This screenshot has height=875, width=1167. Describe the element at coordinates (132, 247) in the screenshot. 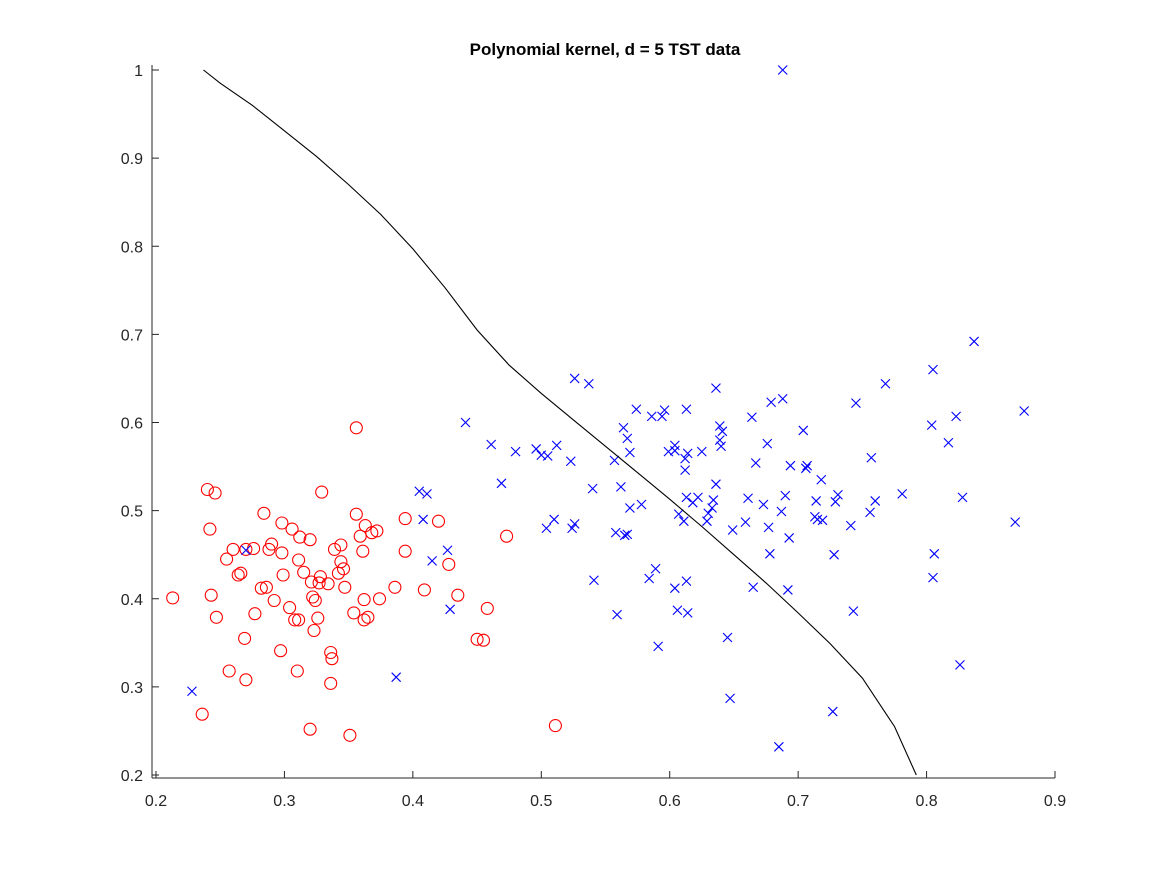

I see `y-tick-label: 0.8` at that location.